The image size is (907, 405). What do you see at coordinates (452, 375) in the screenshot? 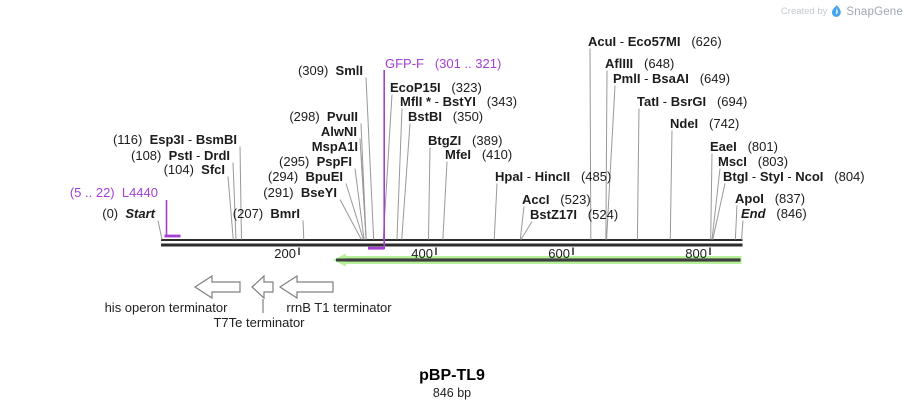
I see `plasmid-name: pBP-TL9` at bounding box center [452, 375].